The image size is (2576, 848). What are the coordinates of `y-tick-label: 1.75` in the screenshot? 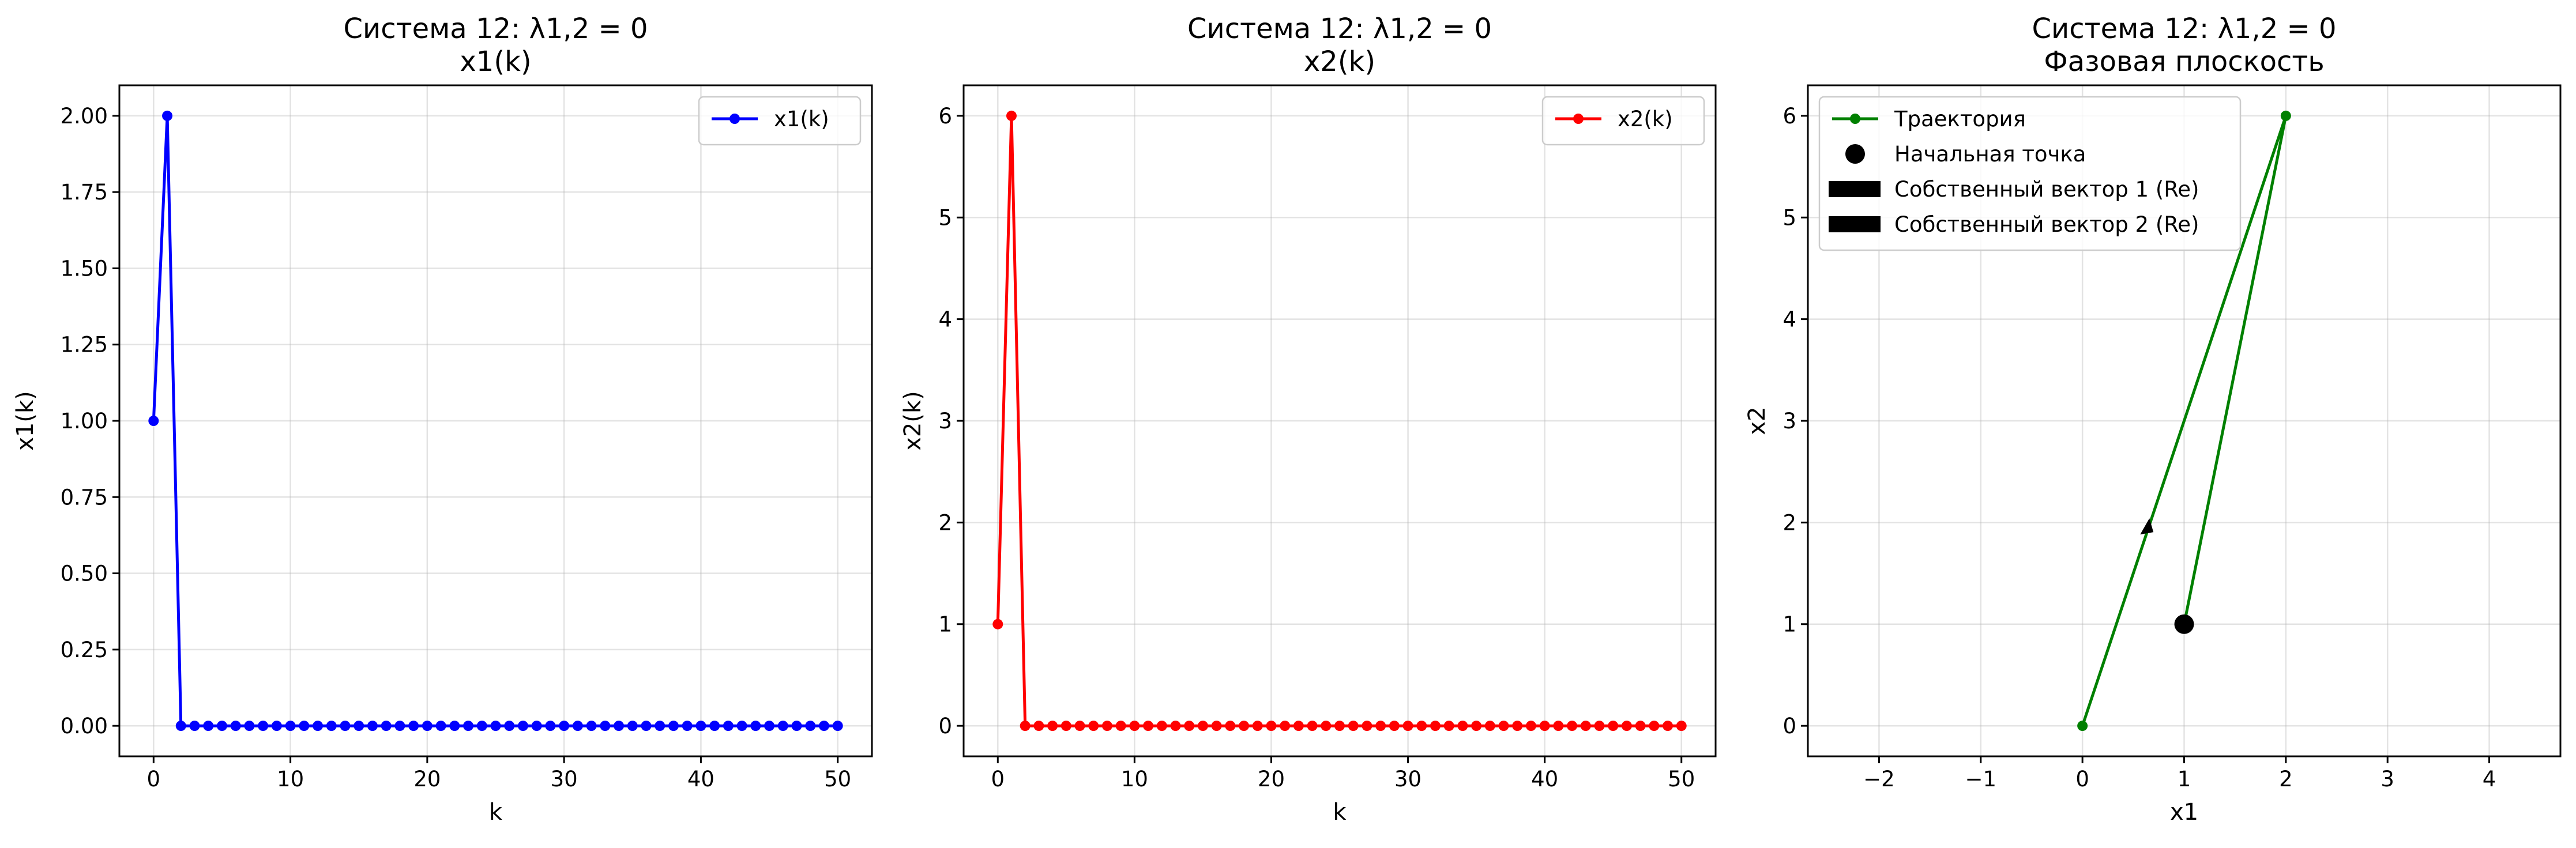 It's located at (84, 192).